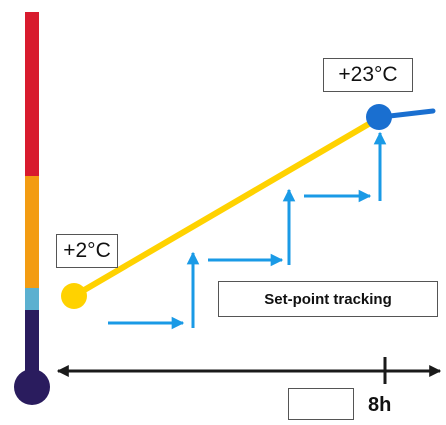 The height and width of the screenshot is (425, 446). What do you see at coordinates (32, 387) in the screenshot?
I see `thermometer-bulb` at bounding box center [32, 387].